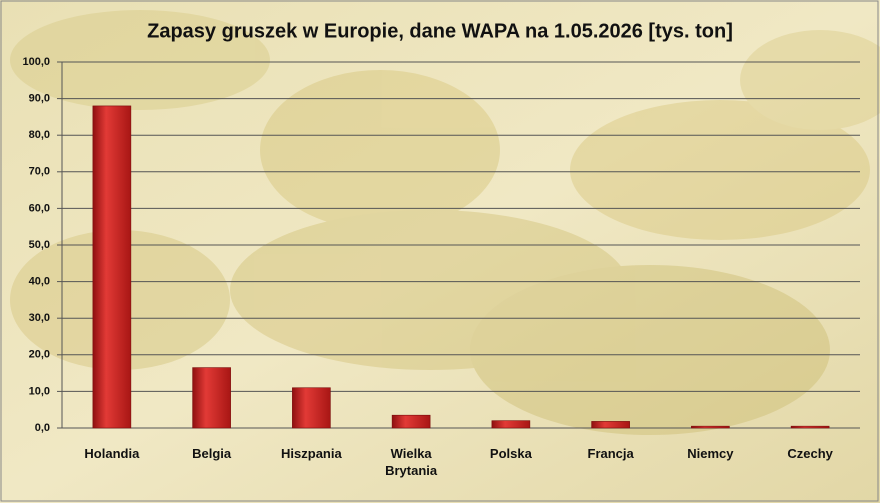 The width and height of the screenshot is (880, 503). Describe the element at coordinates (39, 245) in the screenshot. I see `y-tick-label: 50,0` at that location.